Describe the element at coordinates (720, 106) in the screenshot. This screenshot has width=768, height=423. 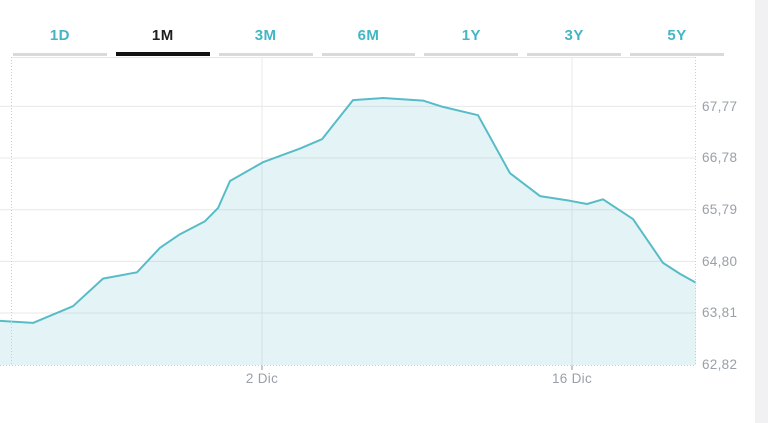
I see `y-axis-tick-label: 67,77` at that location.